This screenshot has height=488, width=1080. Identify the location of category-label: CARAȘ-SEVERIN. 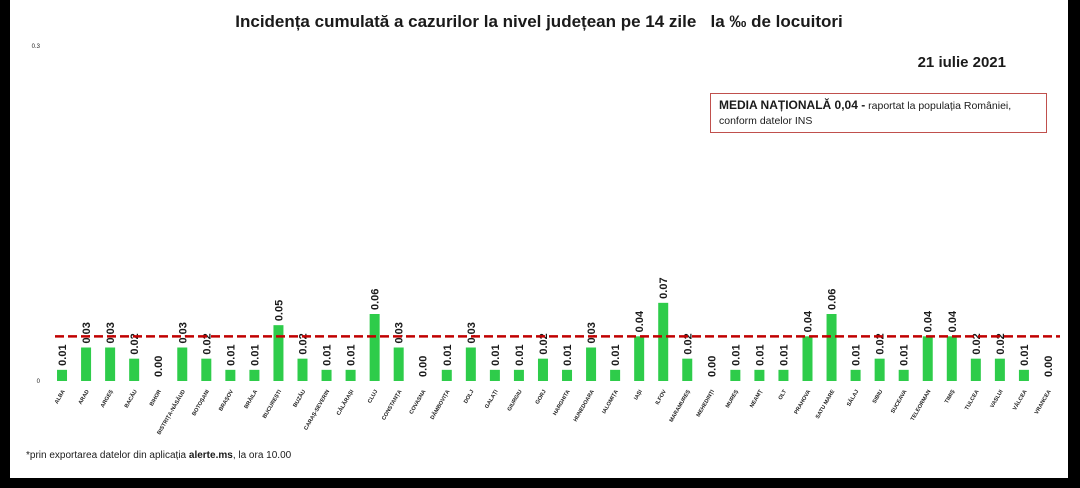
(317, 410).